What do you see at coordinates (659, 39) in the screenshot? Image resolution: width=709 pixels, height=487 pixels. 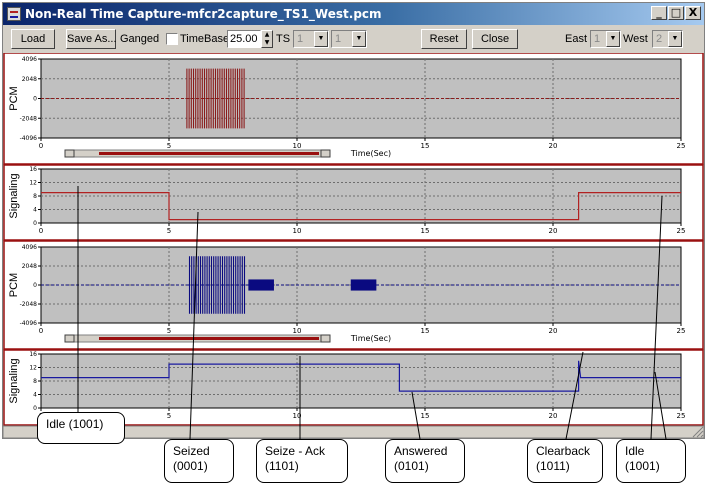 I see `west-select-value: 2` at bounding box center [659, 39].